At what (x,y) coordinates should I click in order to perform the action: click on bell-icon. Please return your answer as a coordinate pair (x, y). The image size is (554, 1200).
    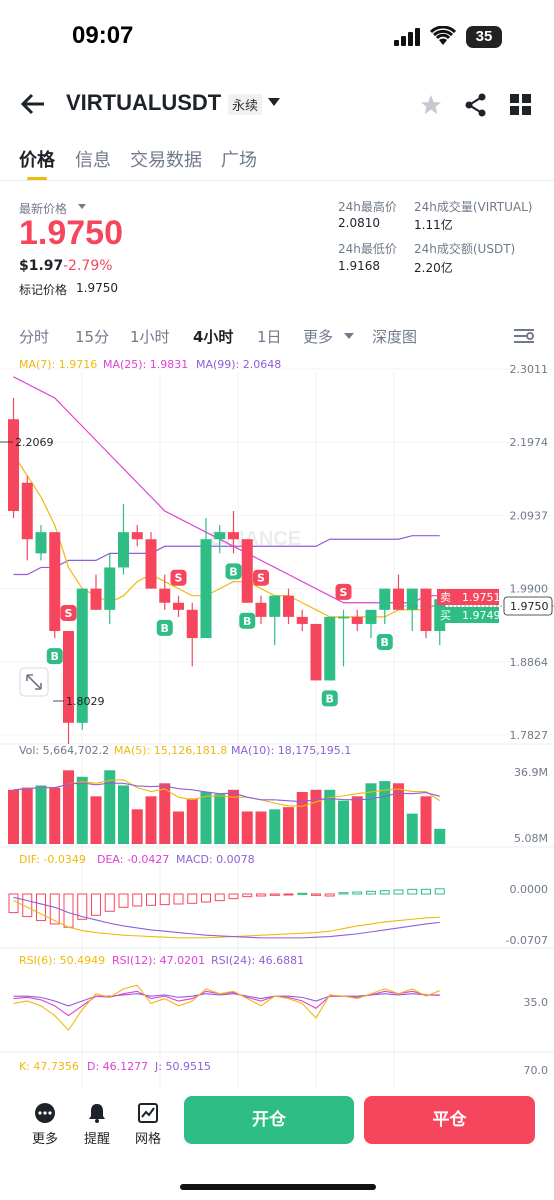
    Looking at the image, I should click on (97, 1113).